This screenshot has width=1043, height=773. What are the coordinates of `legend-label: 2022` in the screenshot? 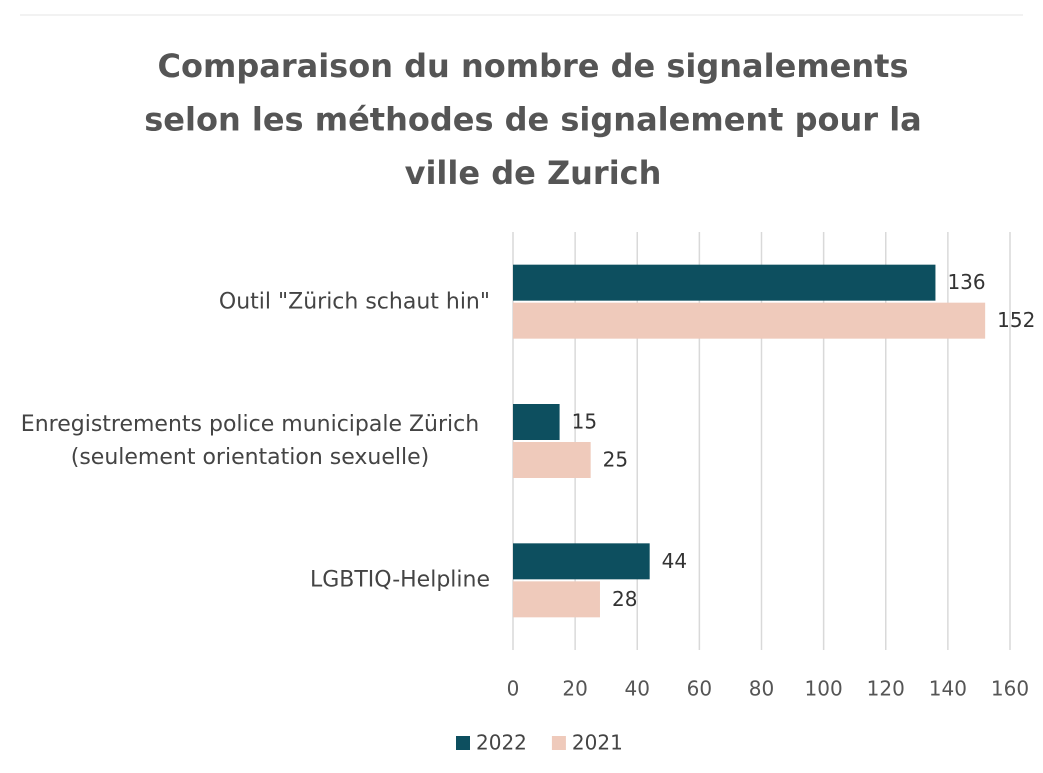 It's located at (501, 743).